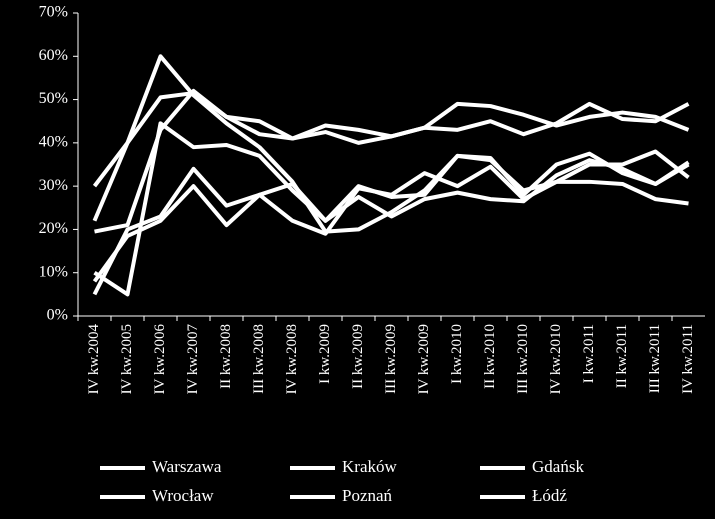 Image resolution: width=715 pixels, height=519 pixels. I want to click on y-tick-label: 30%, so click(53, 185).